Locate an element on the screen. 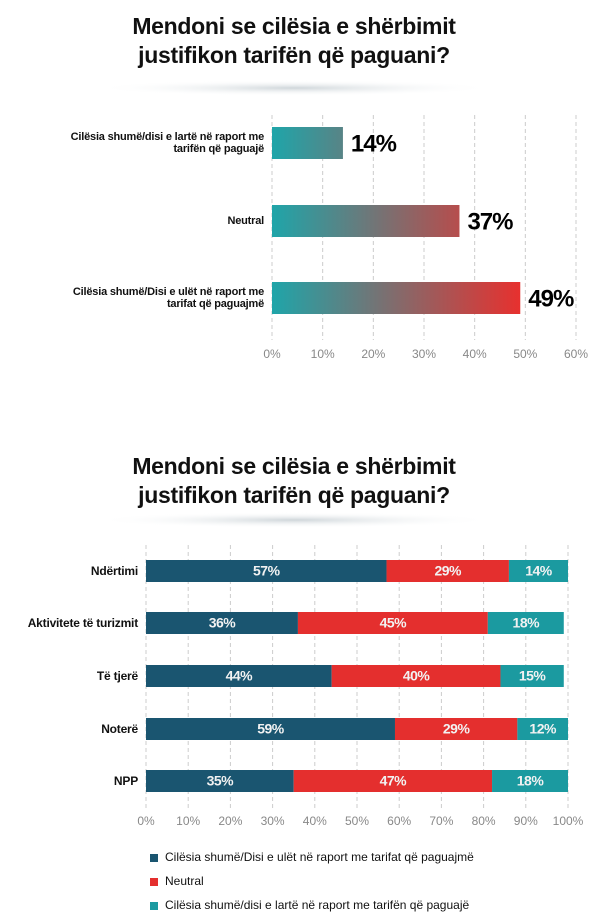 The width and height of the screenshot is (589, 919). category-label: Noterë is located at coordinates (119, 729).